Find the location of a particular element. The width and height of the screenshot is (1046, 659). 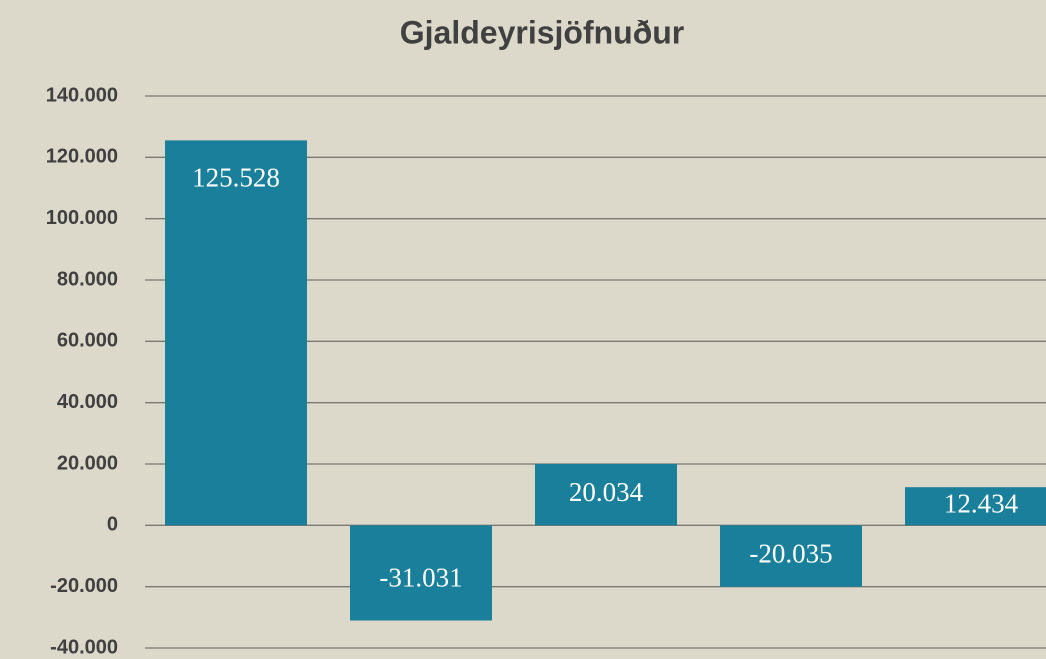

data-label: 20.034 is located at coordinates (606, 492).